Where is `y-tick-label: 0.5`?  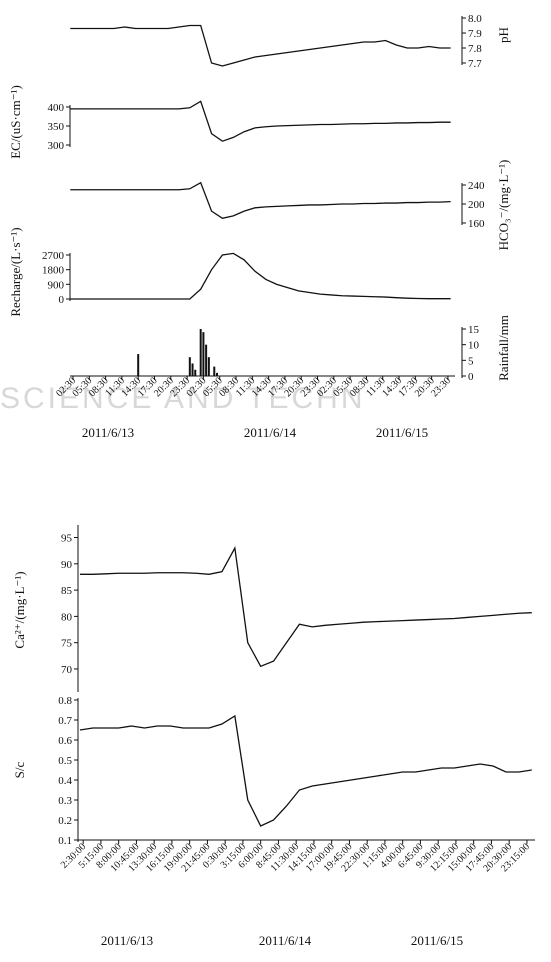 y-tick-label: 0.5 is located at coordinates (65, 761).